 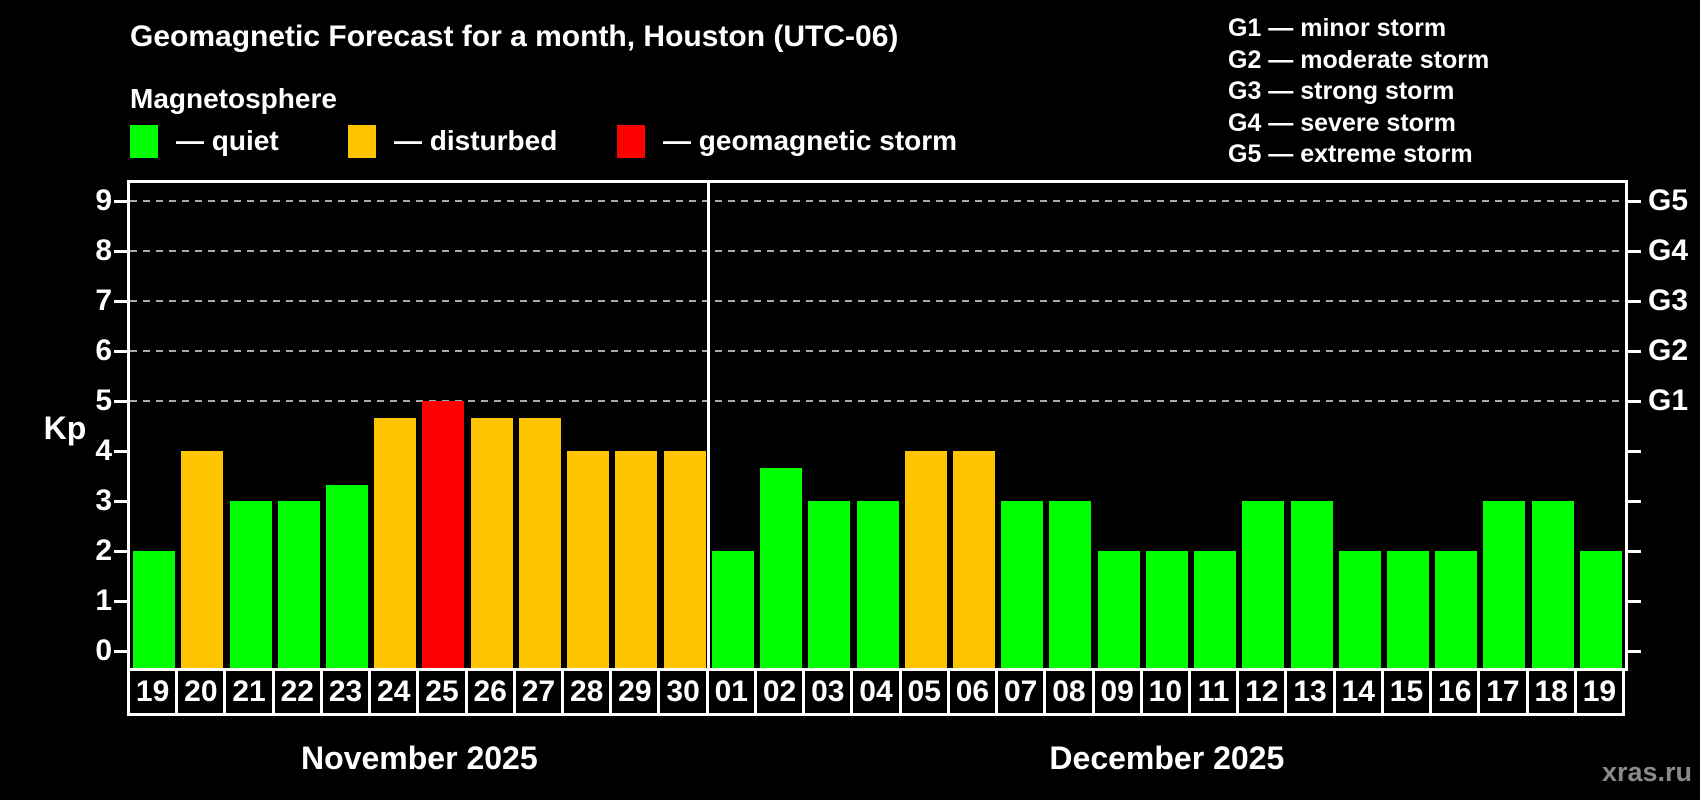 What do you see at coordinates (778, 692) in the screenshot?
I see `date-cell-02: 02` at bounding box center [778, 692].